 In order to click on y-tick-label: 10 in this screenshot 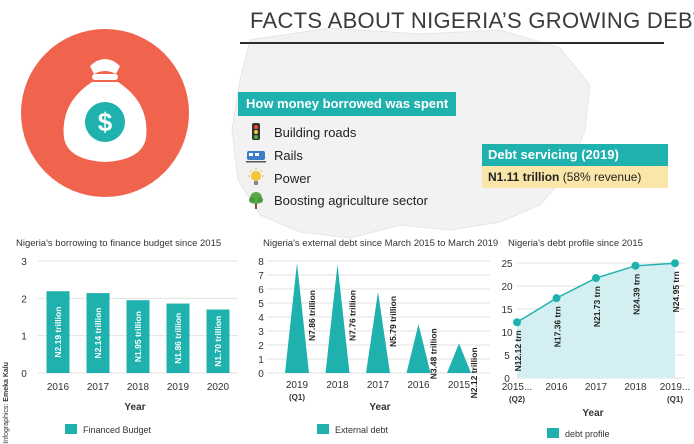, I will do `click(507, 333)`.